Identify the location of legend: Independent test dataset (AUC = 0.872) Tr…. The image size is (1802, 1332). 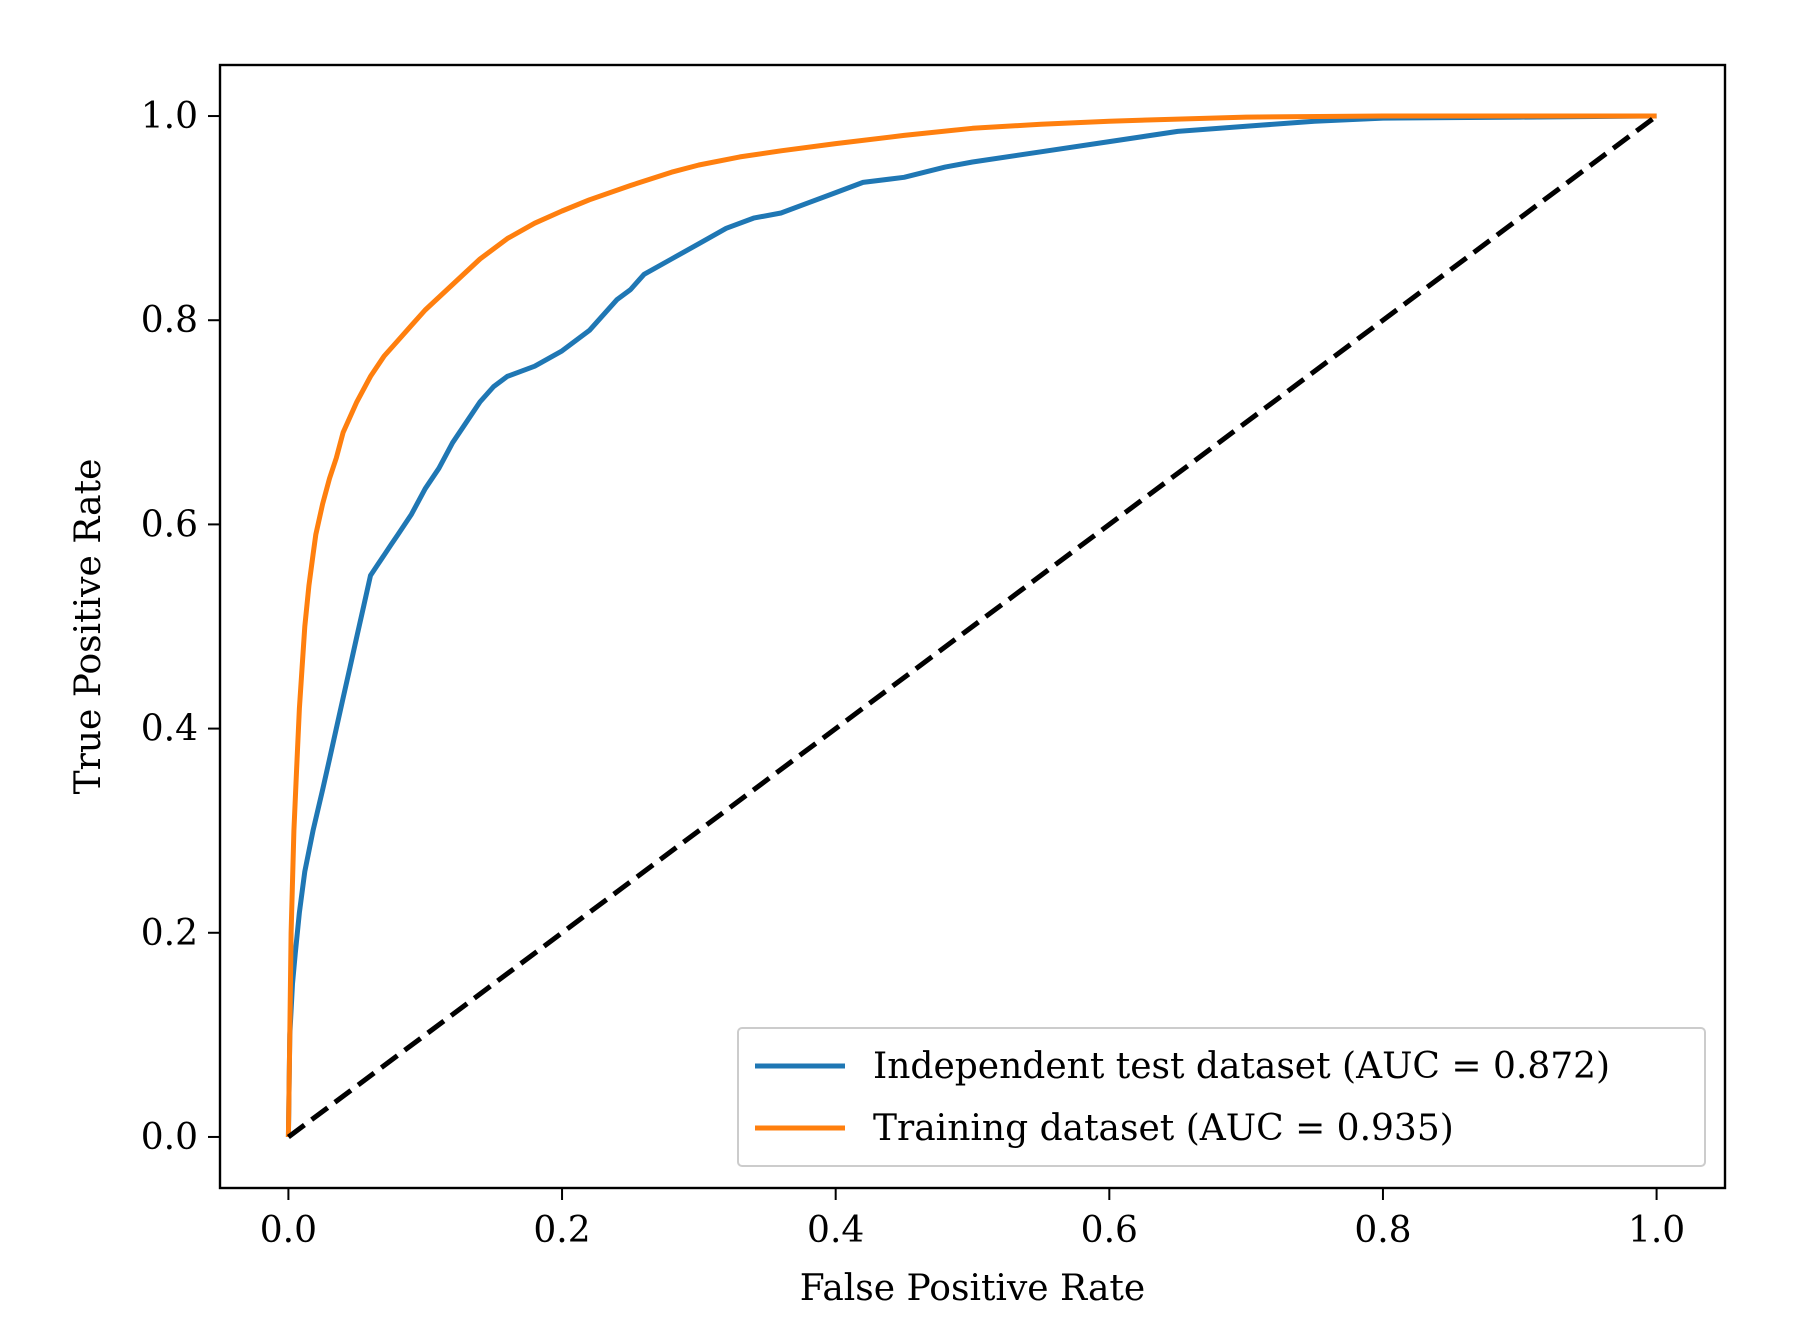
(1221, 1097).